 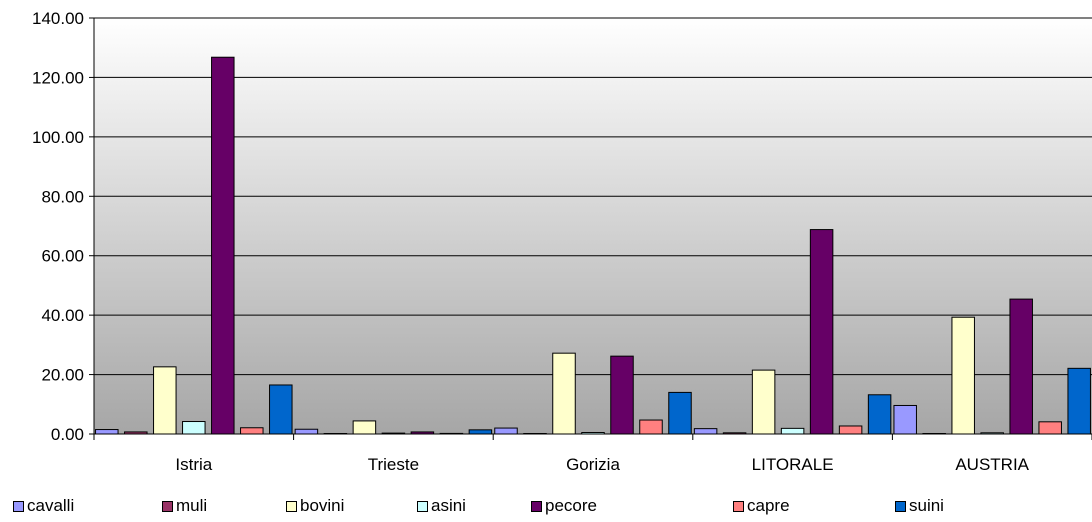 I want to click on y-tick-label: 40.00, so click(x=62, y=315).